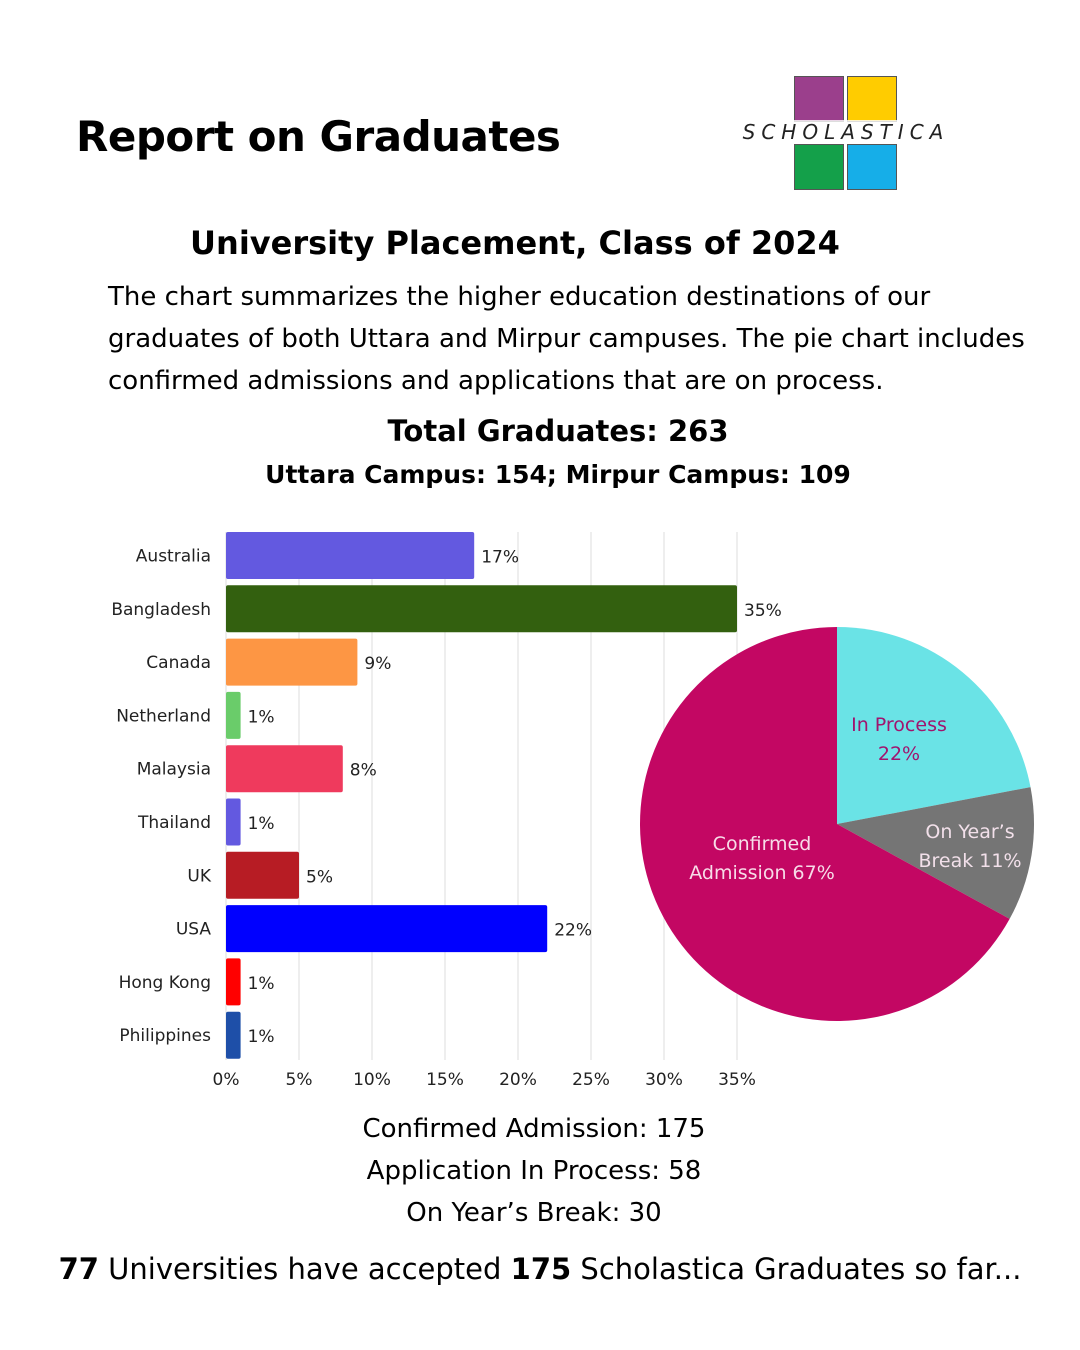  Describe the element at coordinates (363, 771) in the screenshot. I see `data-label: 8%` at that location.